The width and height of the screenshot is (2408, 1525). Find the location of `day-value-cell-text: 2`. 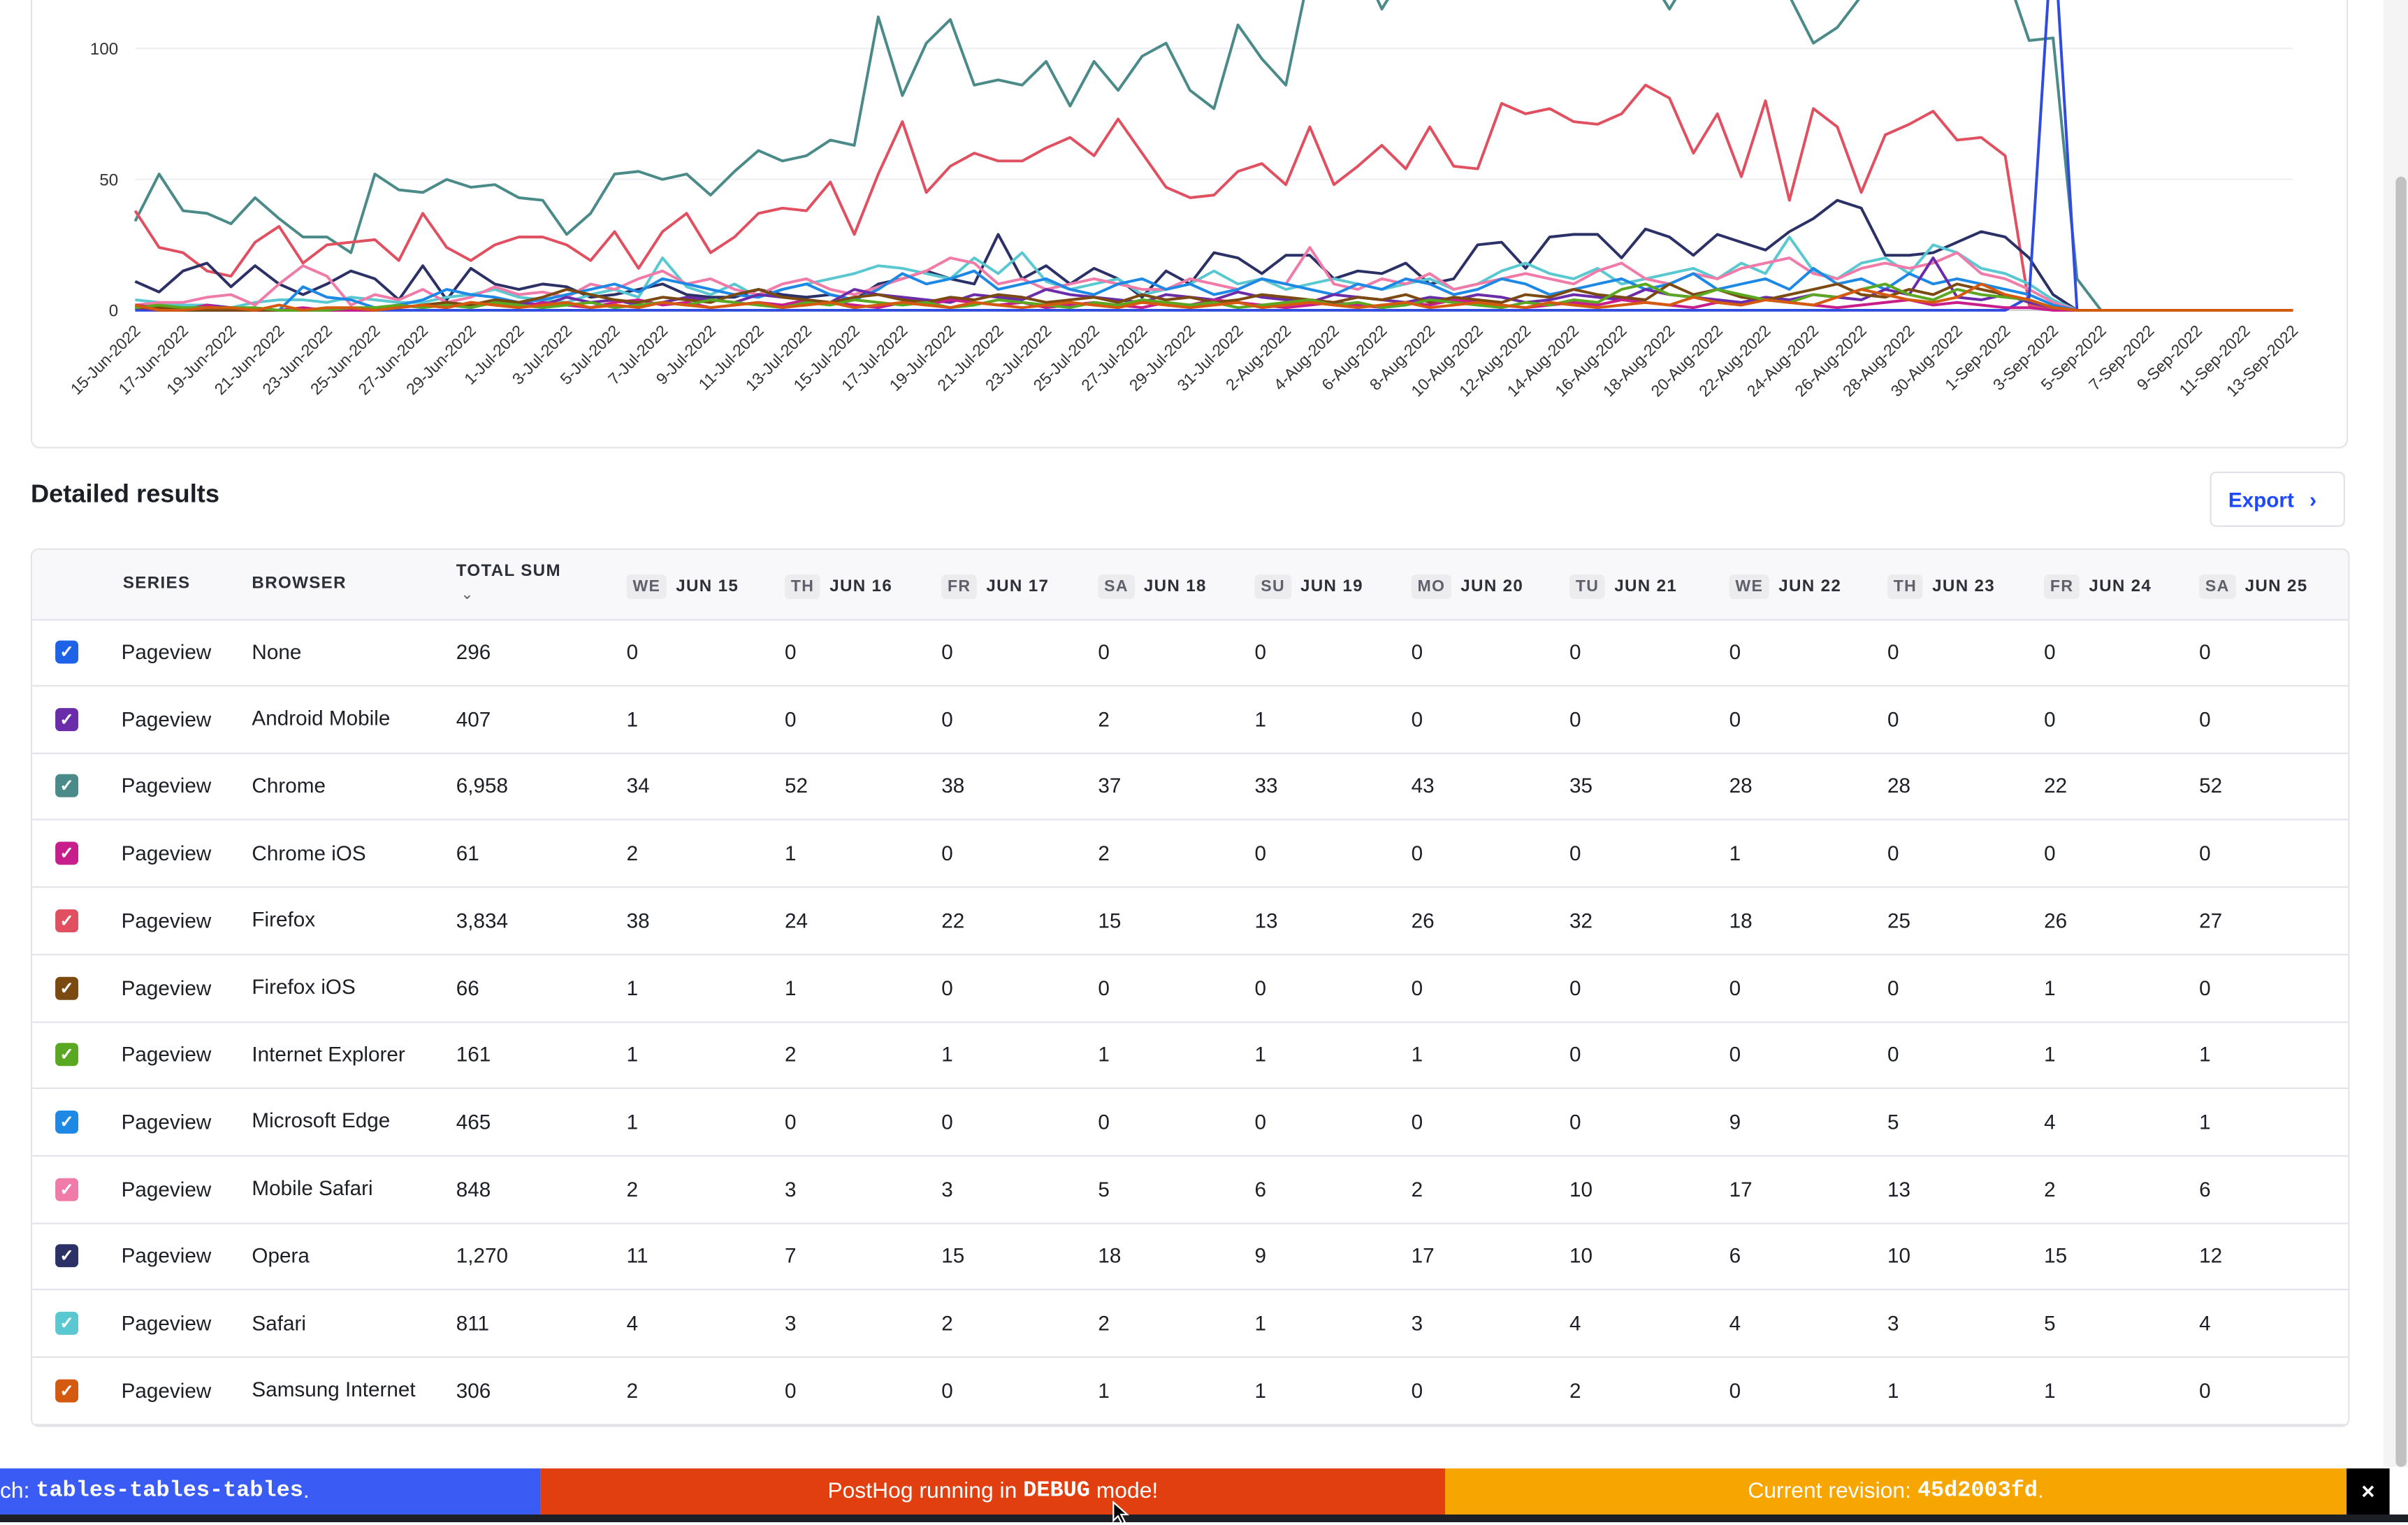

day-value-cell-text: 2 is located at coordinates (2050, 1189).